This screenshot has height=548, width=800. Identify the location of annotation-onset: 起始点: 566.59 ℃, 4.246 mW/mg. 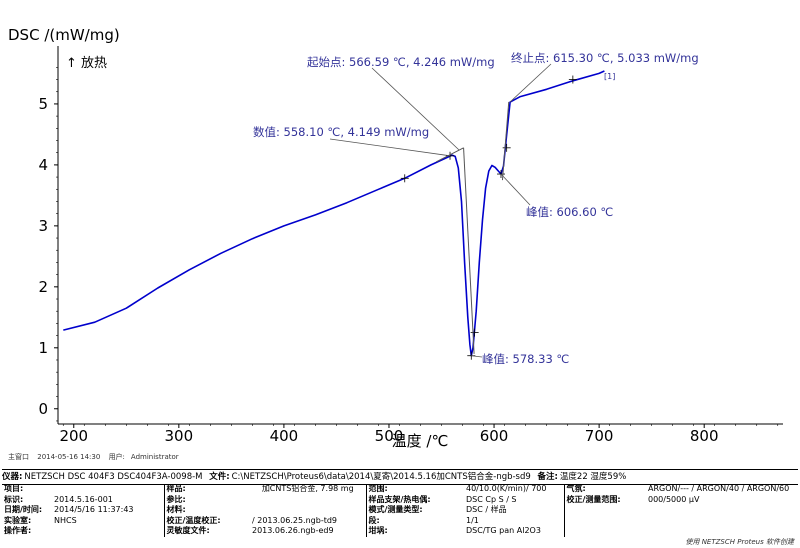
(401, 62).